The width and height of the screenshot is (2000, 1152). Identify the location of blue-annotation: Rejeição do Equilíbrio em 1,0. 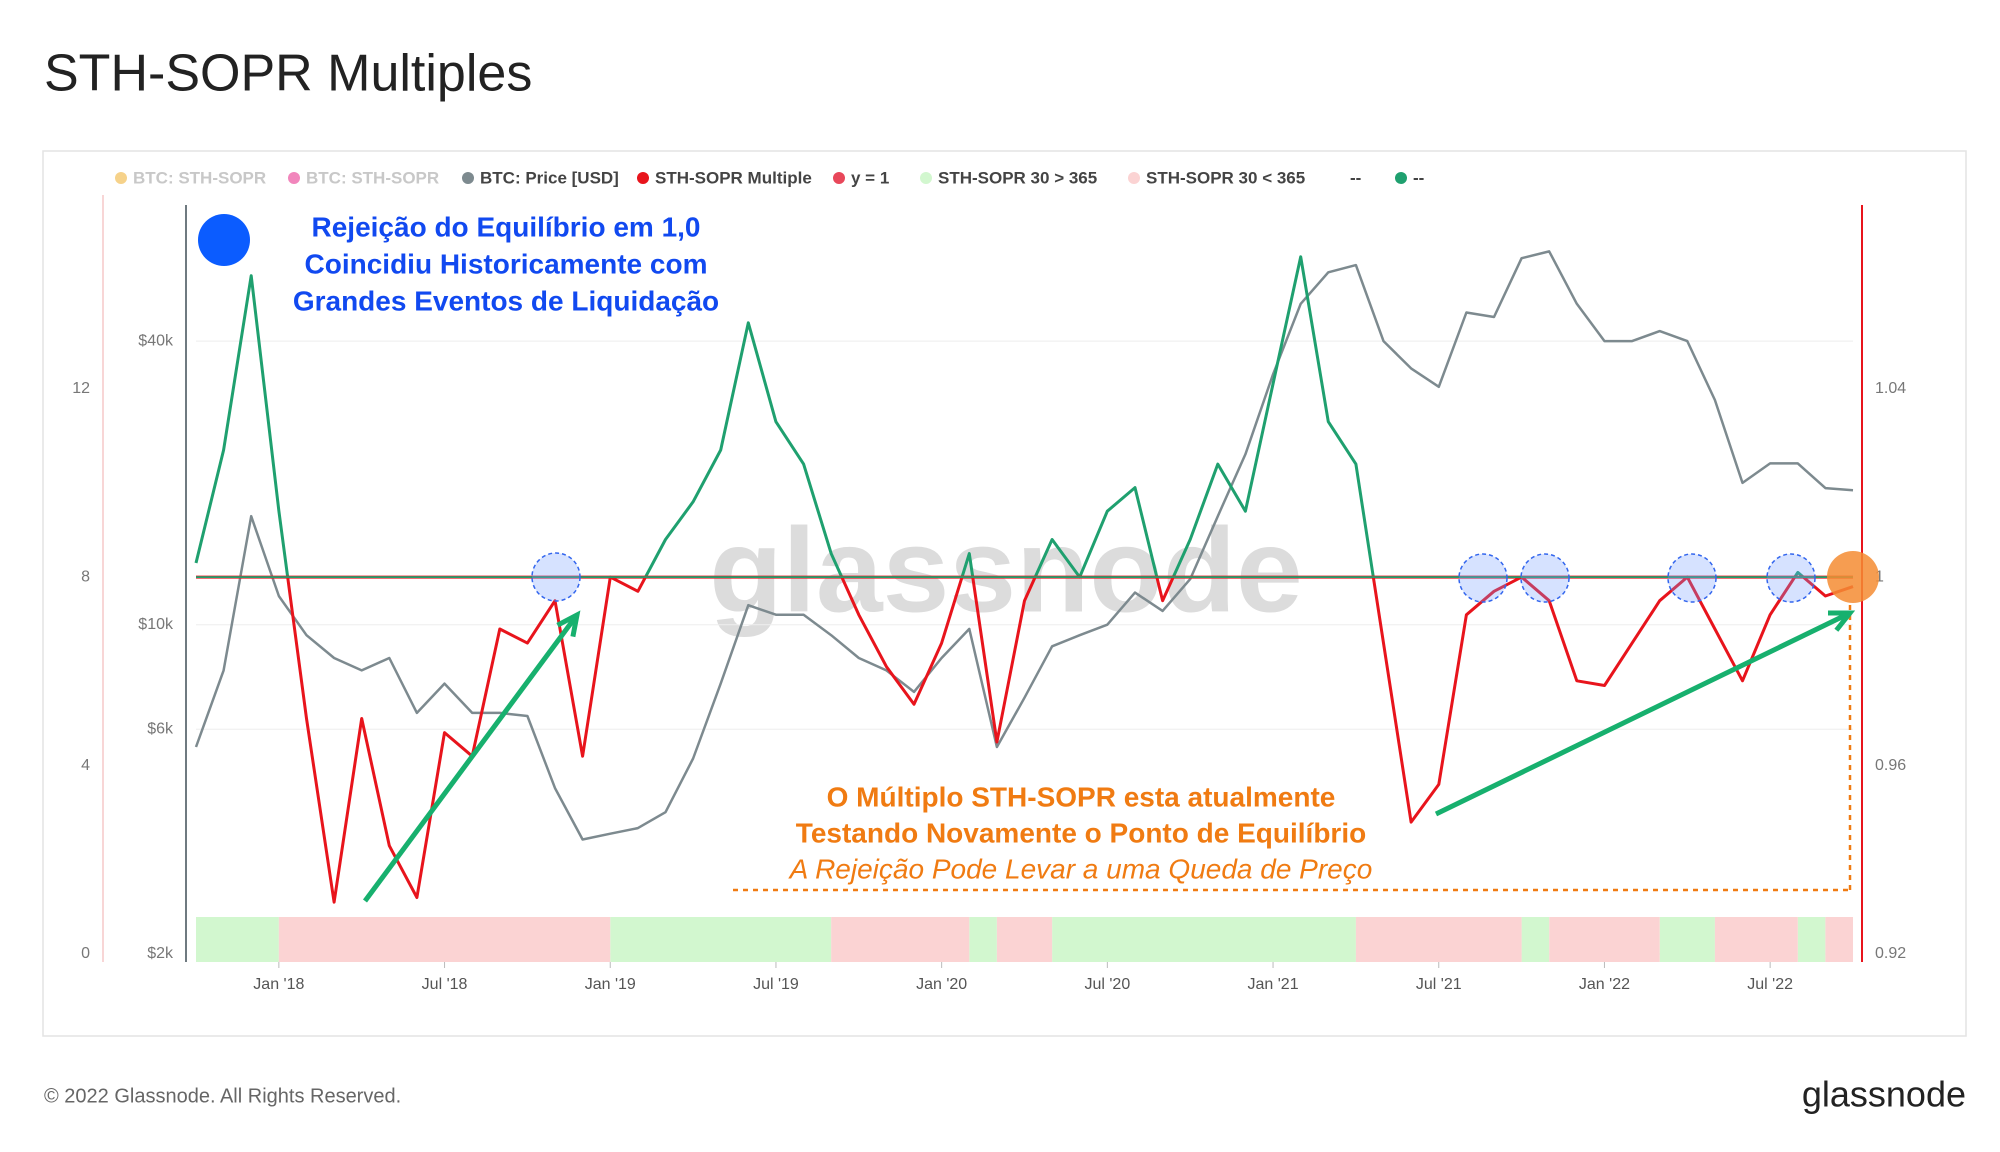
(506, 226).